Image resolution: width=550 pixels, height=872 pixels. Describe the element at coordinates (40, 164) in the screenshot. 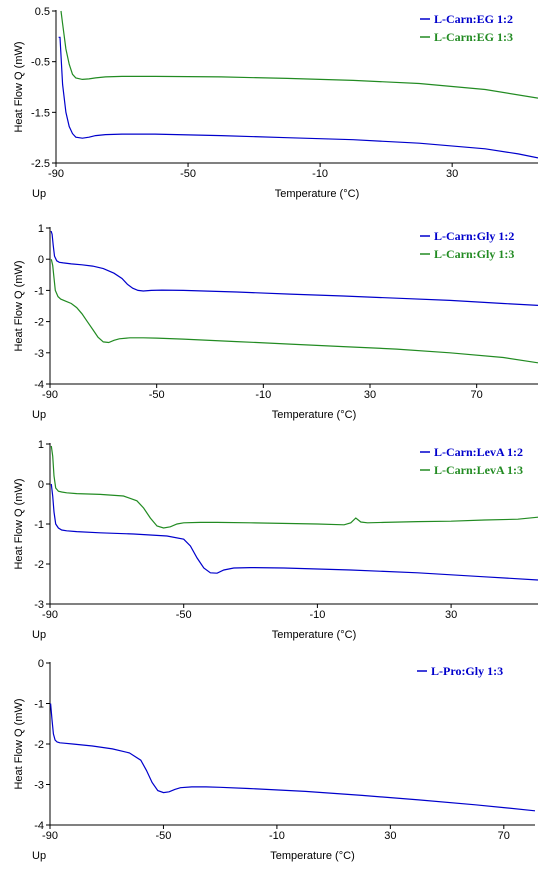

I see `y-tick-label: -2.5` at that location.